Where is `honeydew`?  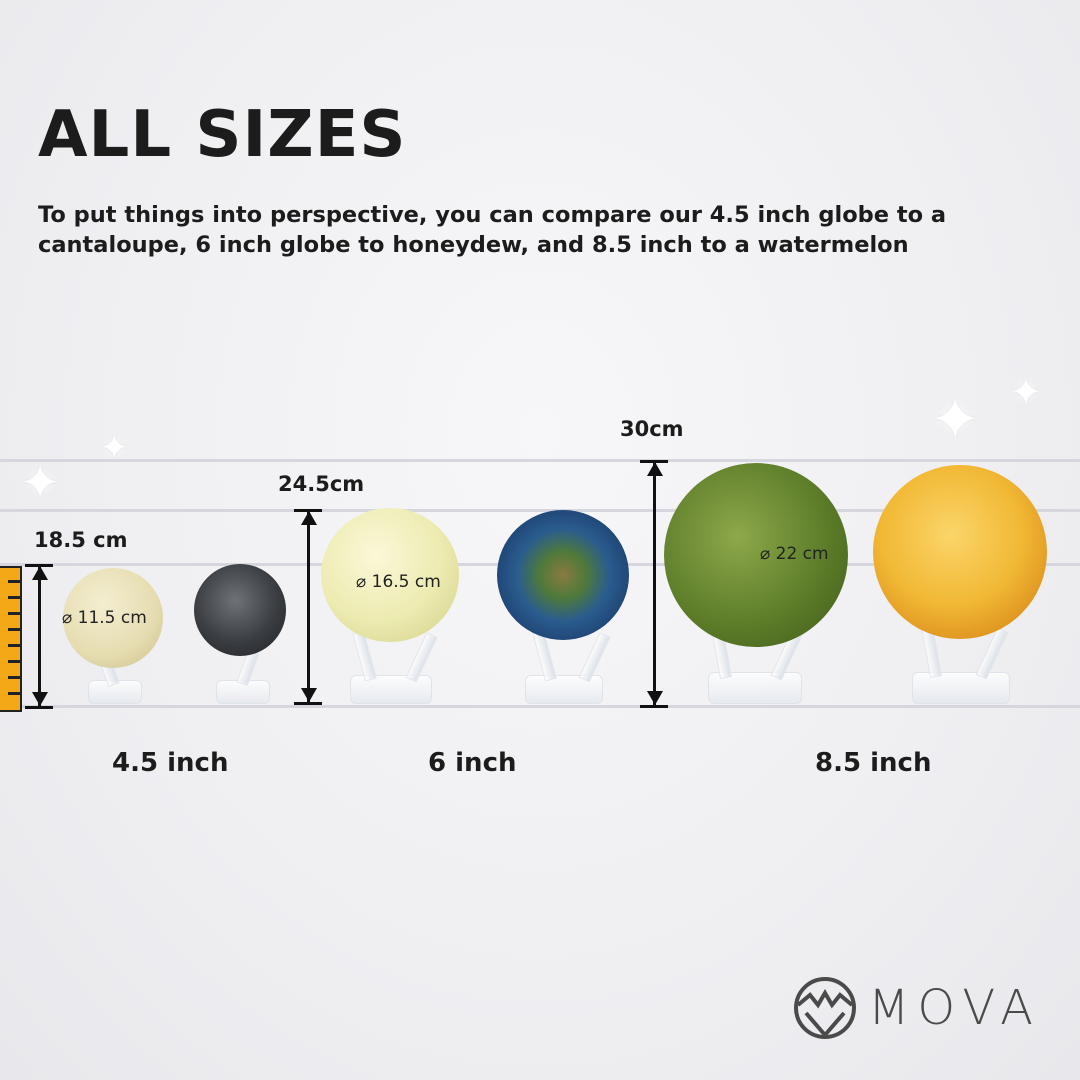
honeydew is located at coordinates (390, 575).